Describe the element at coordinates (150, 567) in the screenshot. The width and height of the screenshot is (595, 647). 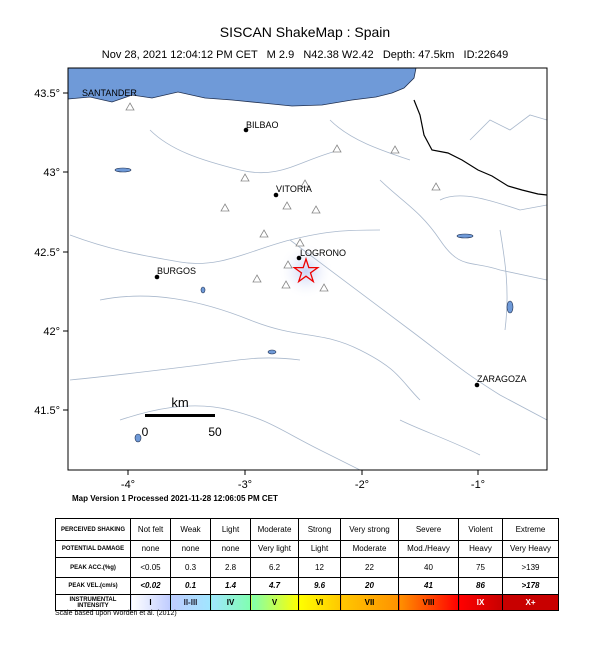
I see `legend-cell: <0.05` at that location.